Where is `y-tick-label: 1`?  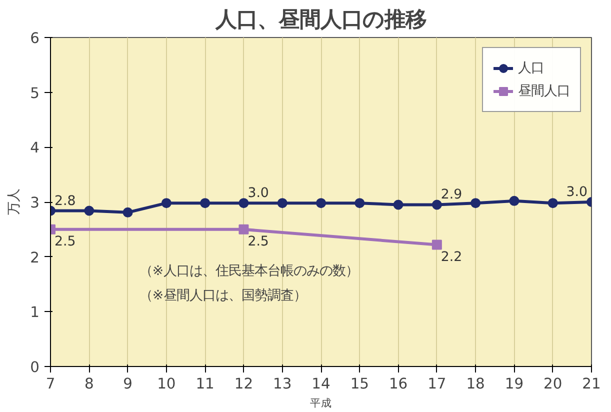 y-tick-label: 1 is located at coordinates (35, 313).